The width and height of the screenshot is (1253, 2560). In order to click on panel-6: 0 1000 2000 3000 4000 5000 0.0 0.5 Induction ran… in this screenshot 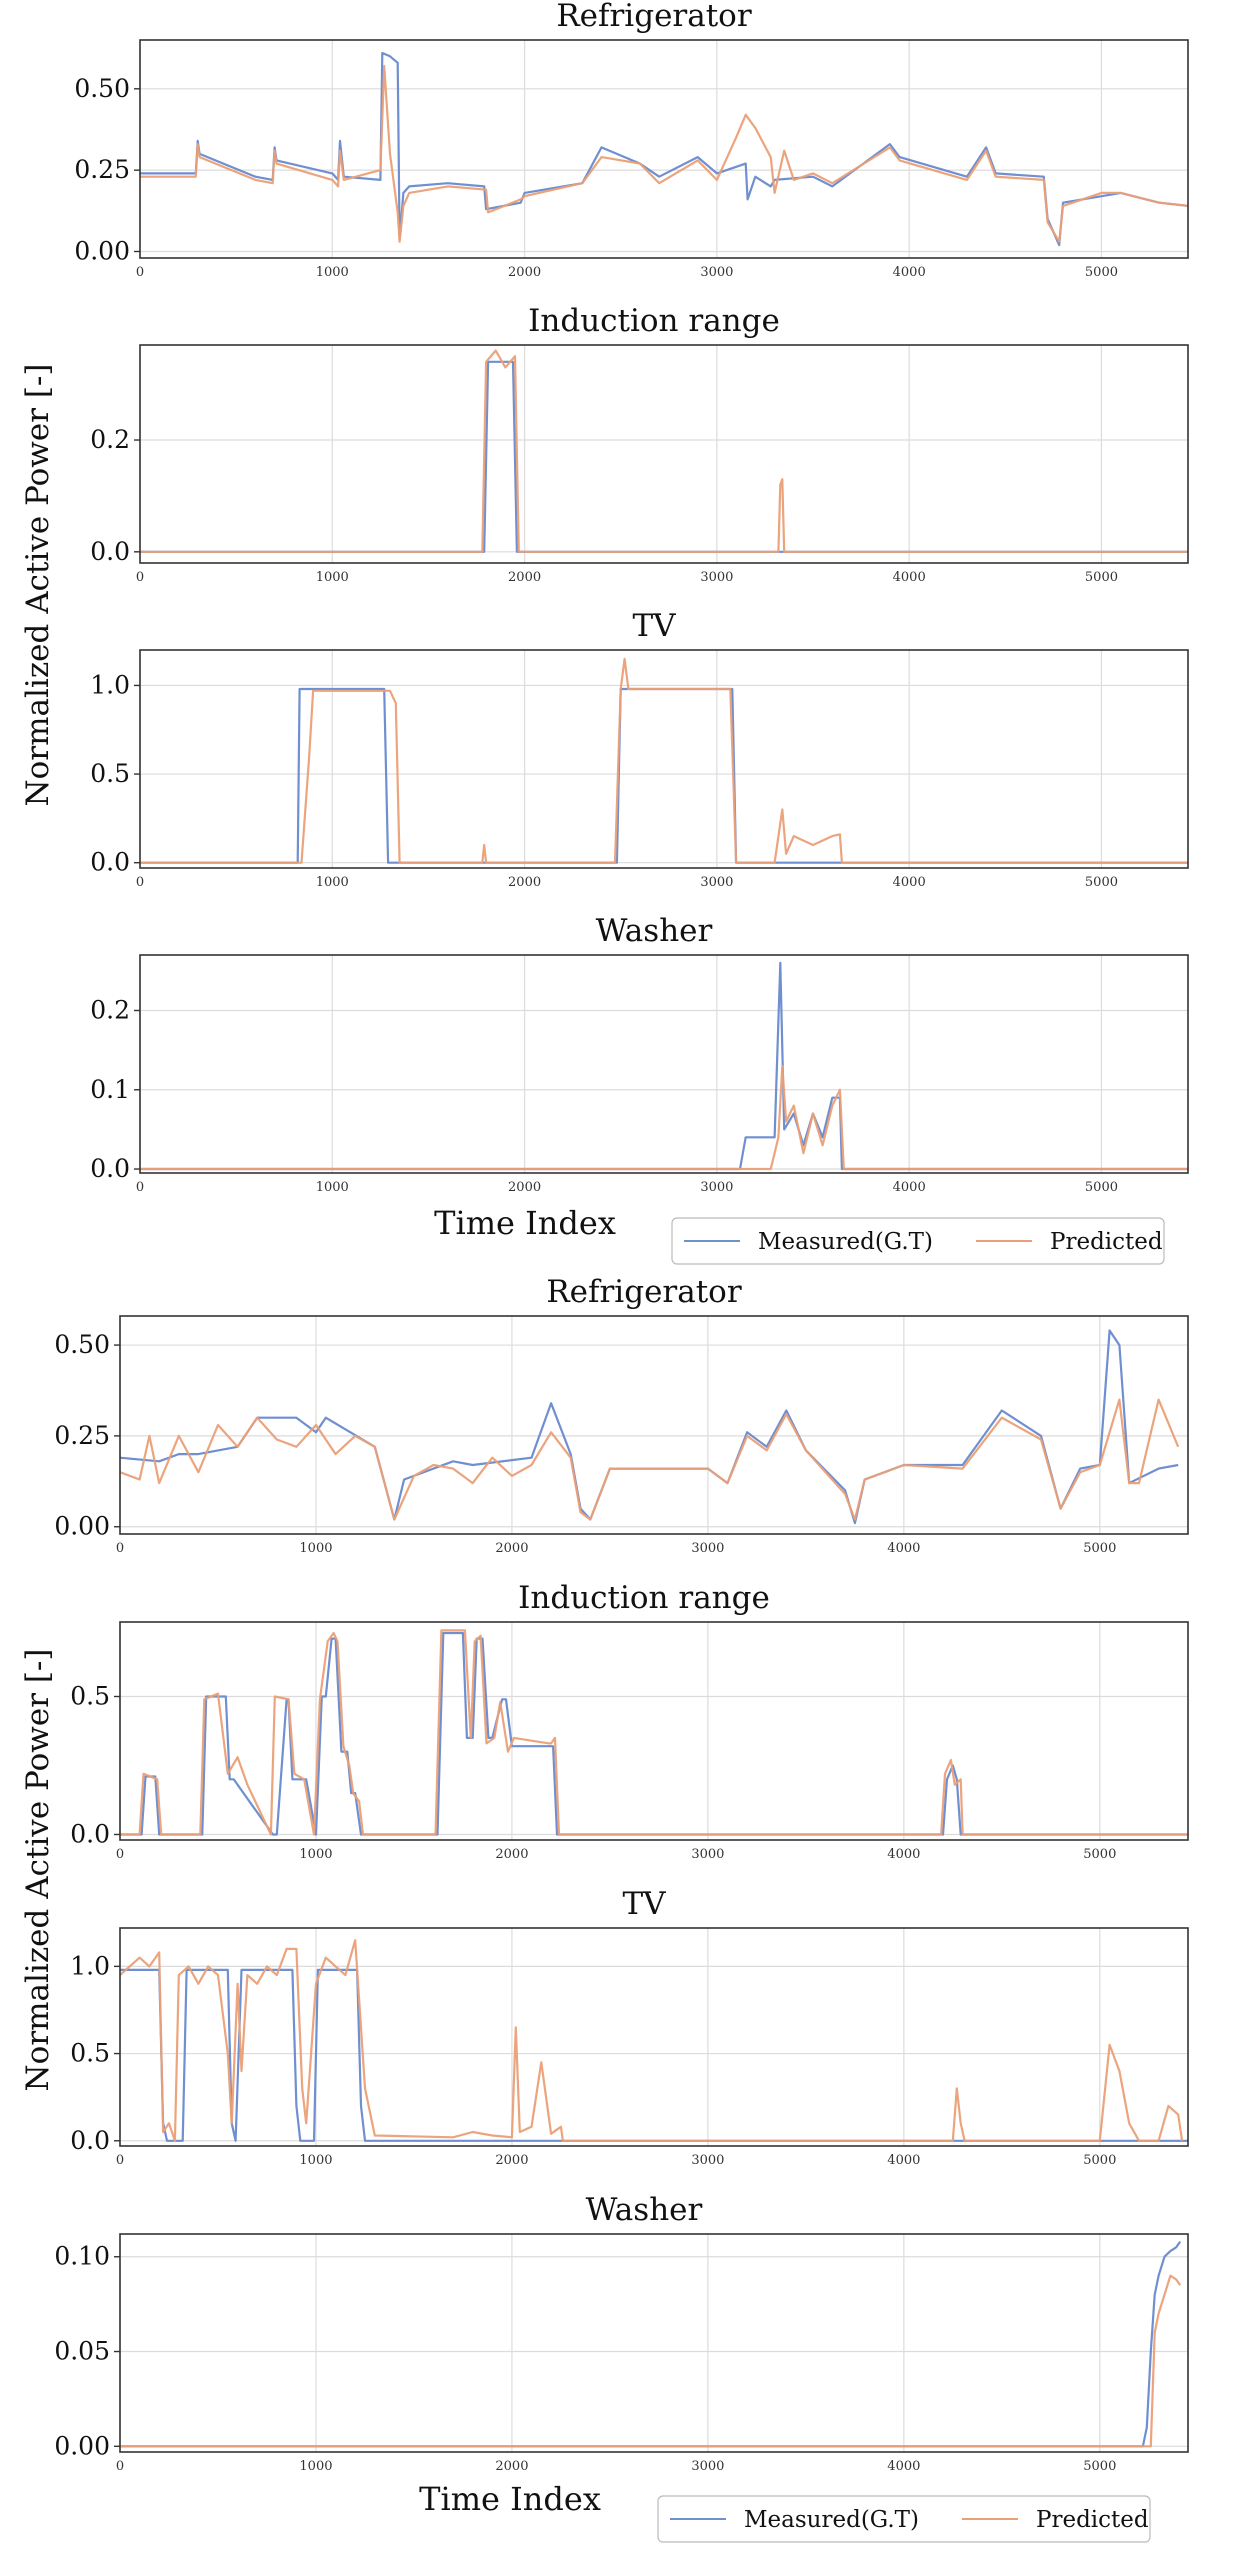, I will do `click(629, 1721)`.